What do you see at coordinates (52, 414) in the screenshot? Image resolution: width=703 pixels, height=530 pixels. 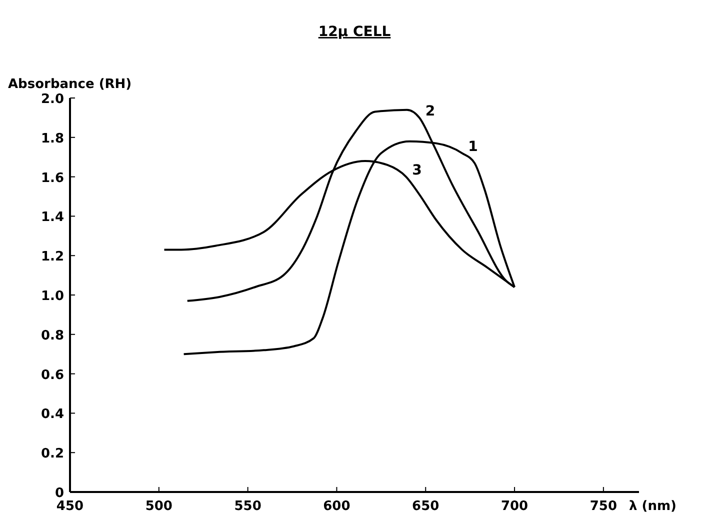 I see `y-tick-label: 0.4` at bounding box center [52, 414].